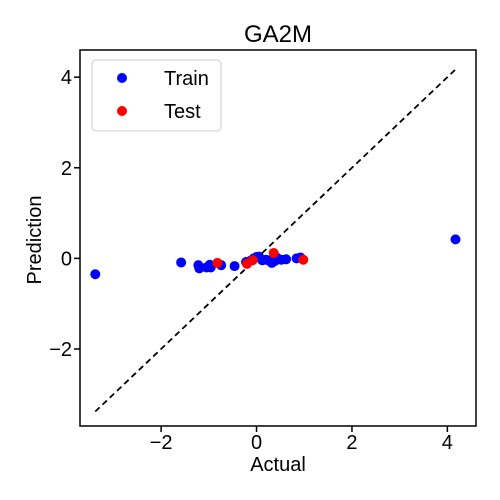 The width and height of the screenshot is (500, 500). I want to click on legend-marker-train, so click(122, 78).